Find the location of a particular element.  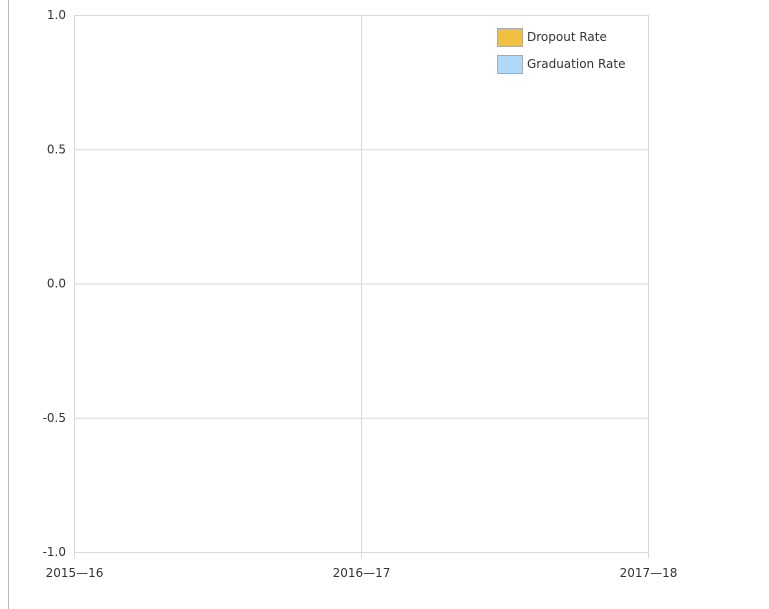

x-tick-label: 2016—17 is located at coordinates (362, 573).